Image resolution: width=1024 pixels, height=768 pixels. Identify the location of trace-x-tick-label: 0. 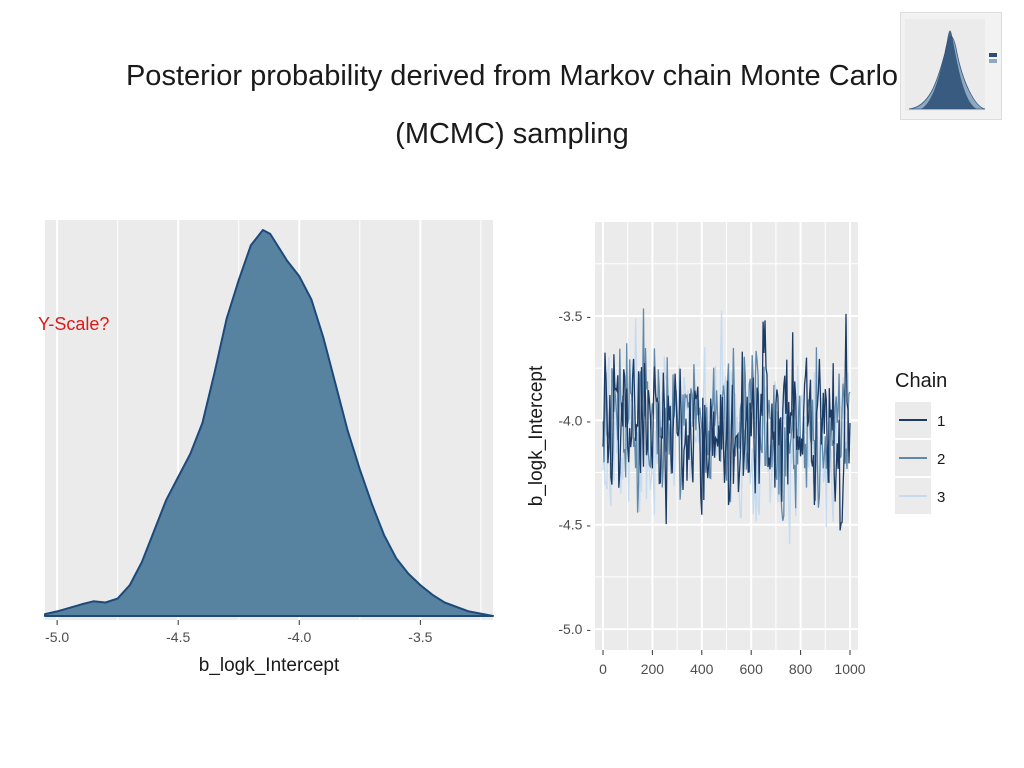
(603, 669).